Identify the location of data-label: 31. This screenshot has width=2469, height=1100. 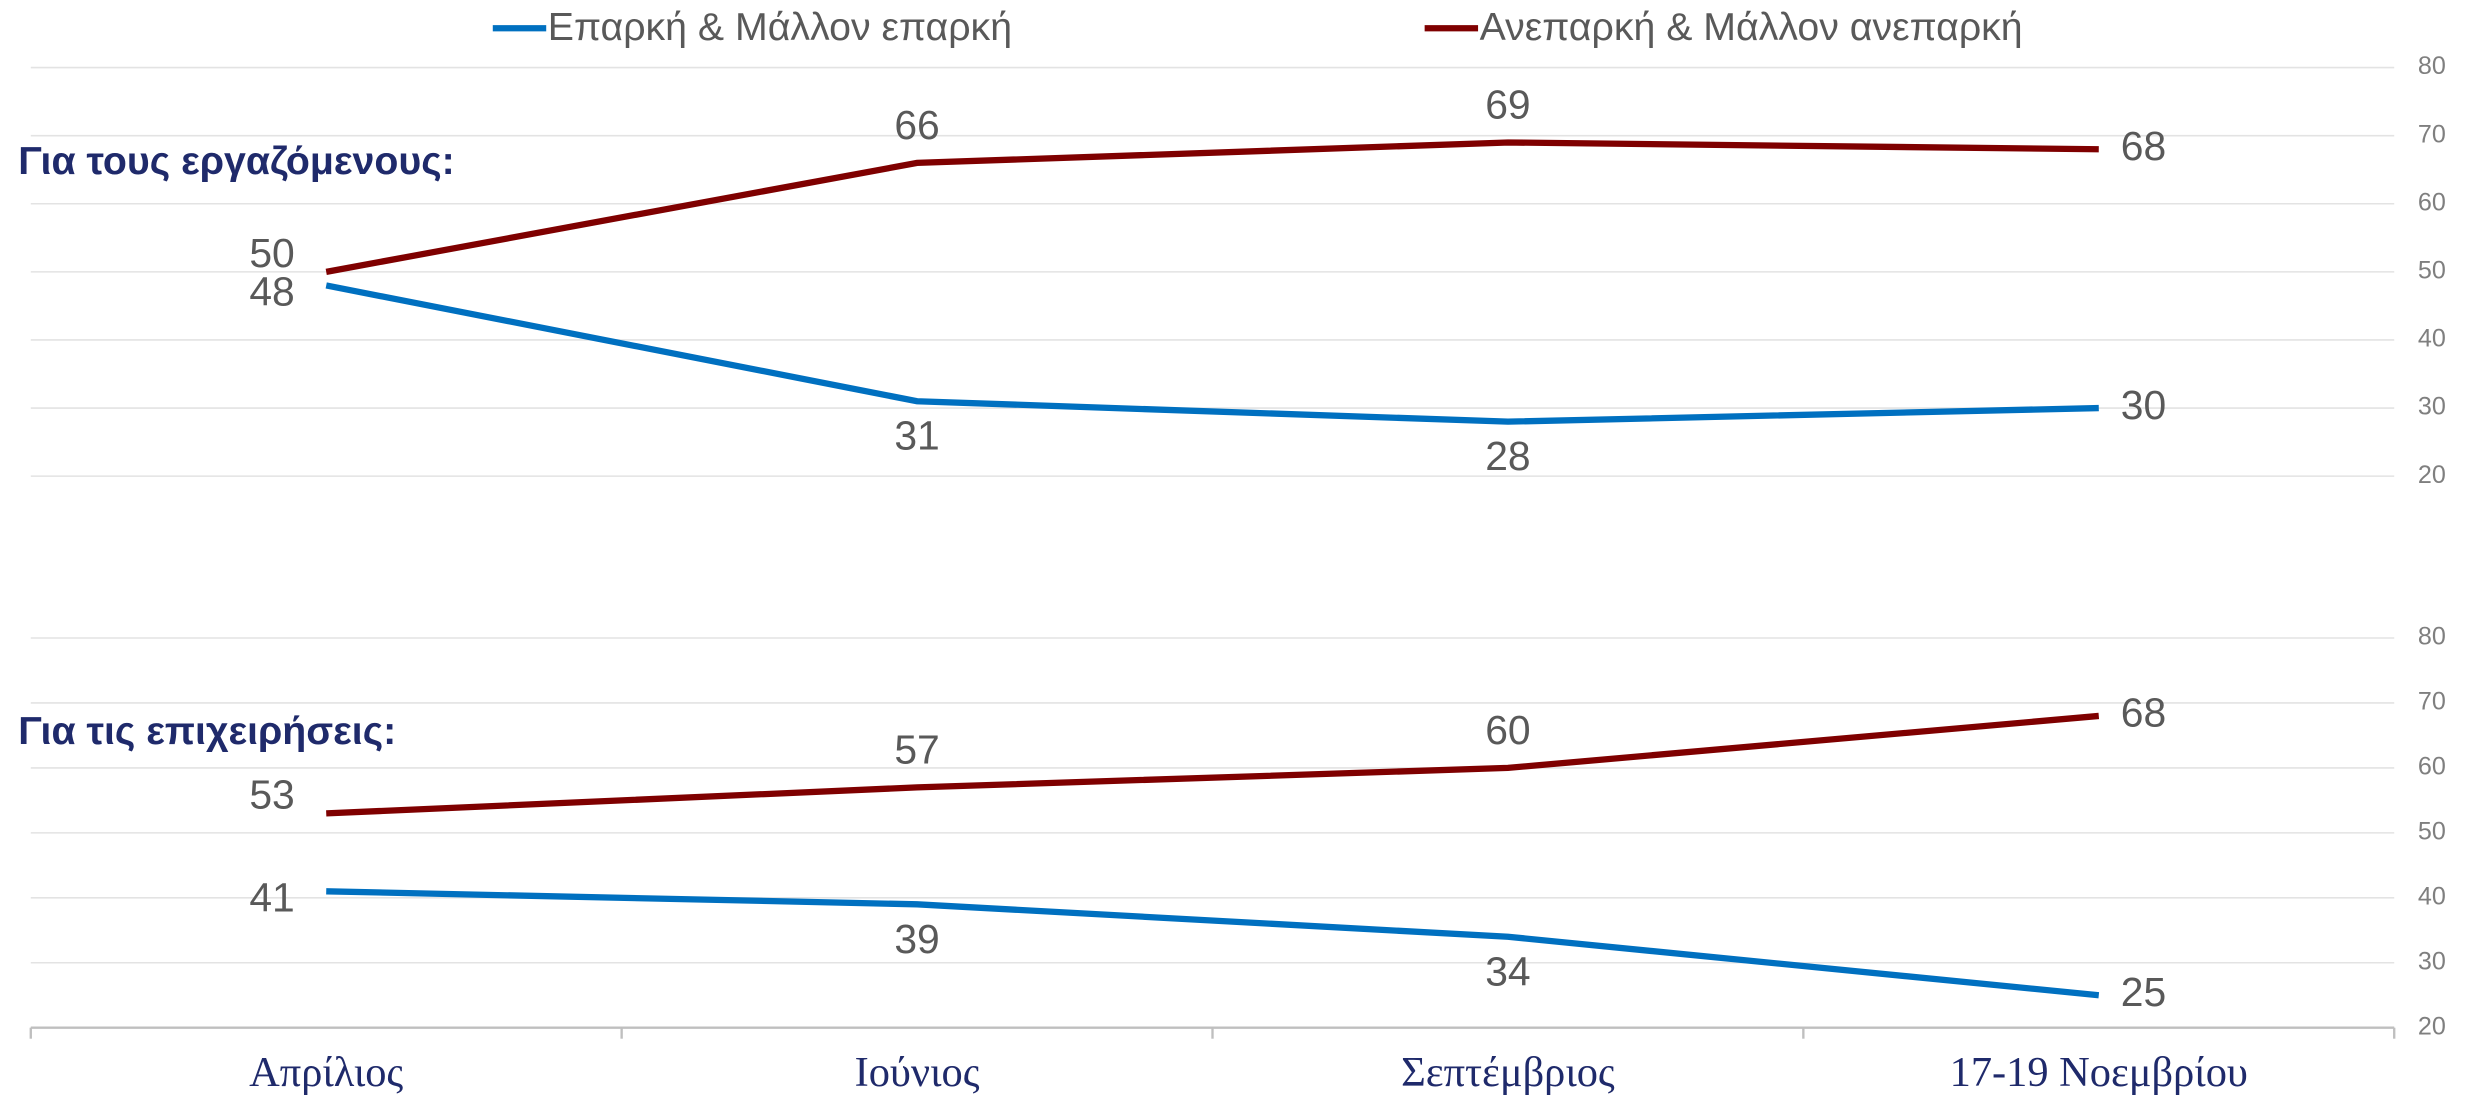
(916, 436).